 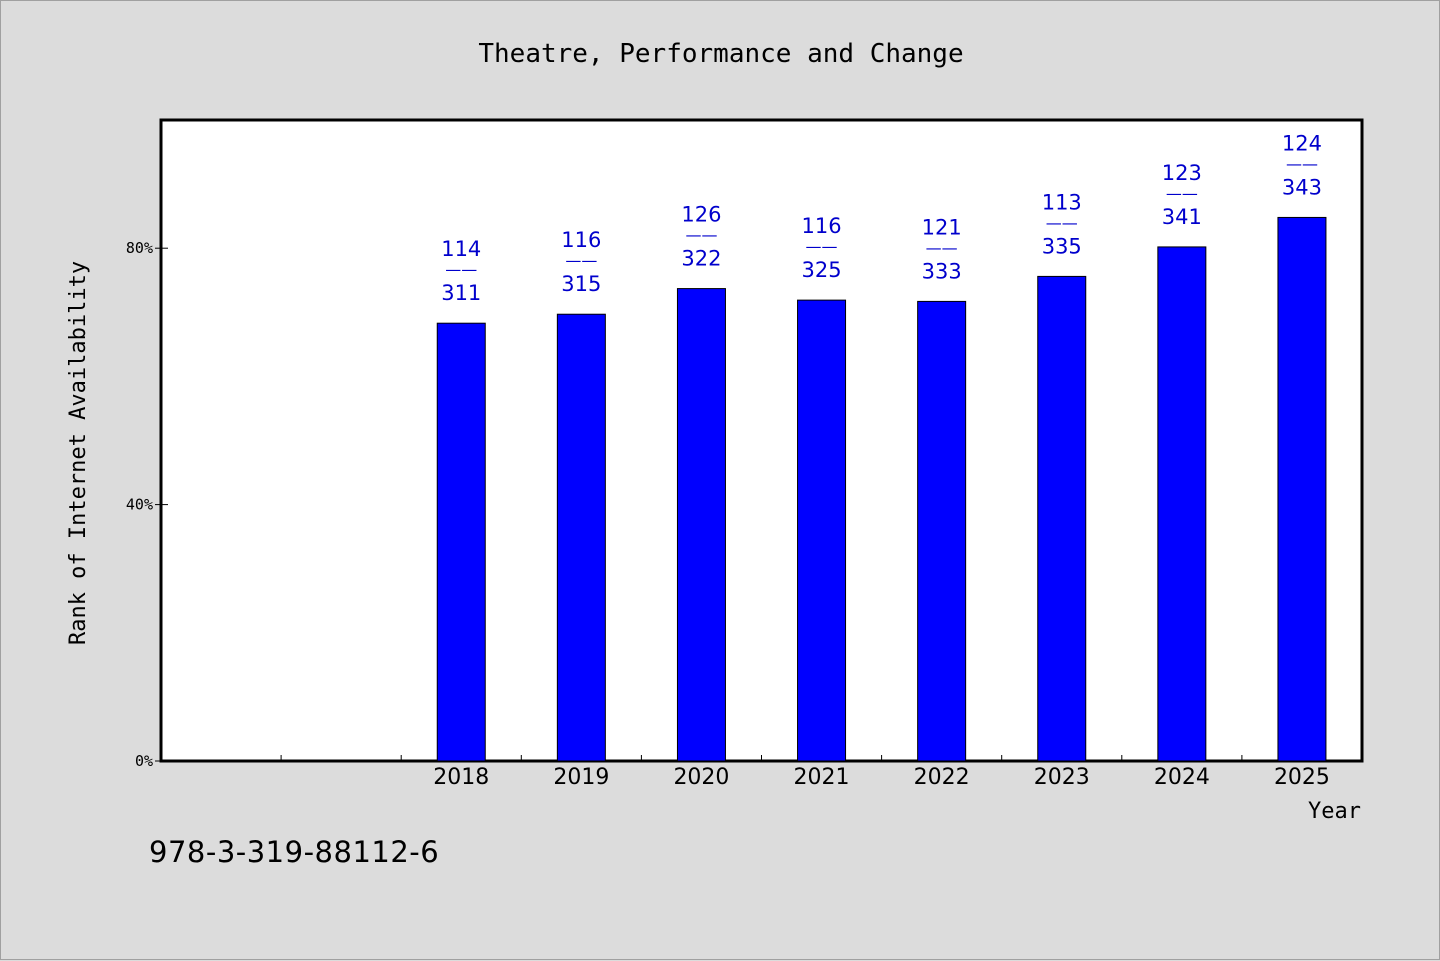 What do you see at coordinates (1062, 202) in the screenshot?
I see `data-label-top: 113` at bounding box center [1062, 202].